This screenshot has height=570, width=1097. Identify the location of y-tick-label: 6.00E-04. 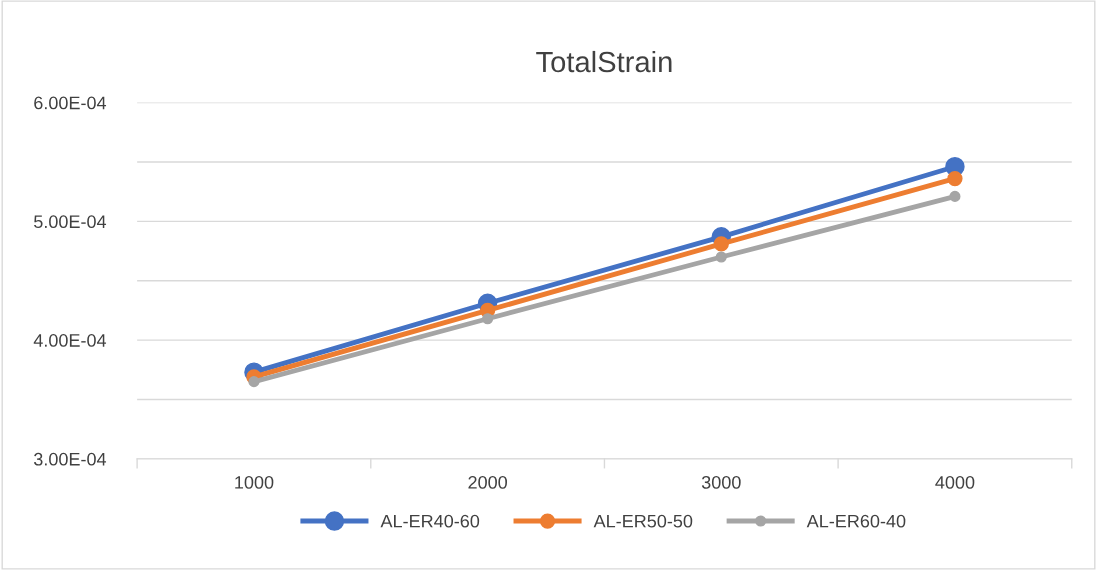
(70, 103).